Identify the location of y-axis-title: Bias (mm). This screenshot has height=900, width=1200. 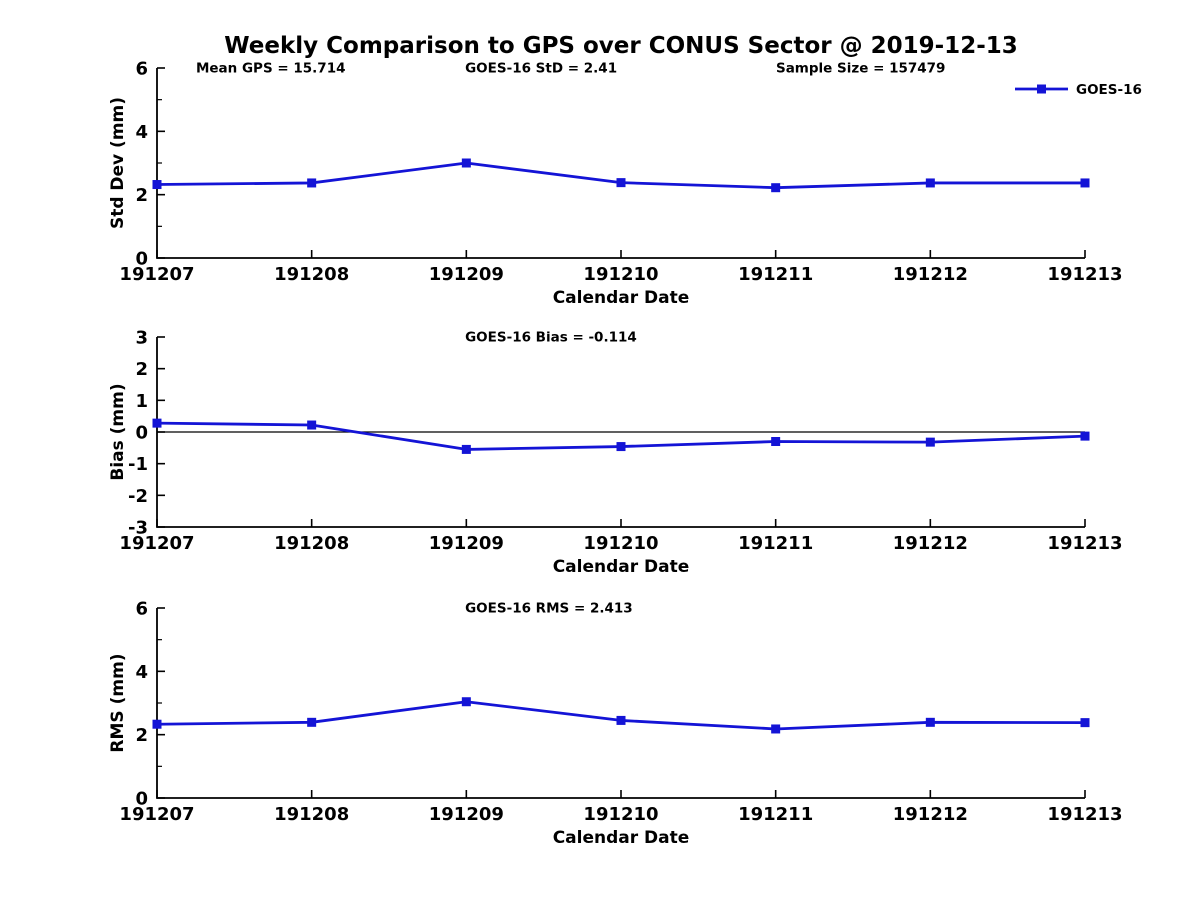
(118, 431).